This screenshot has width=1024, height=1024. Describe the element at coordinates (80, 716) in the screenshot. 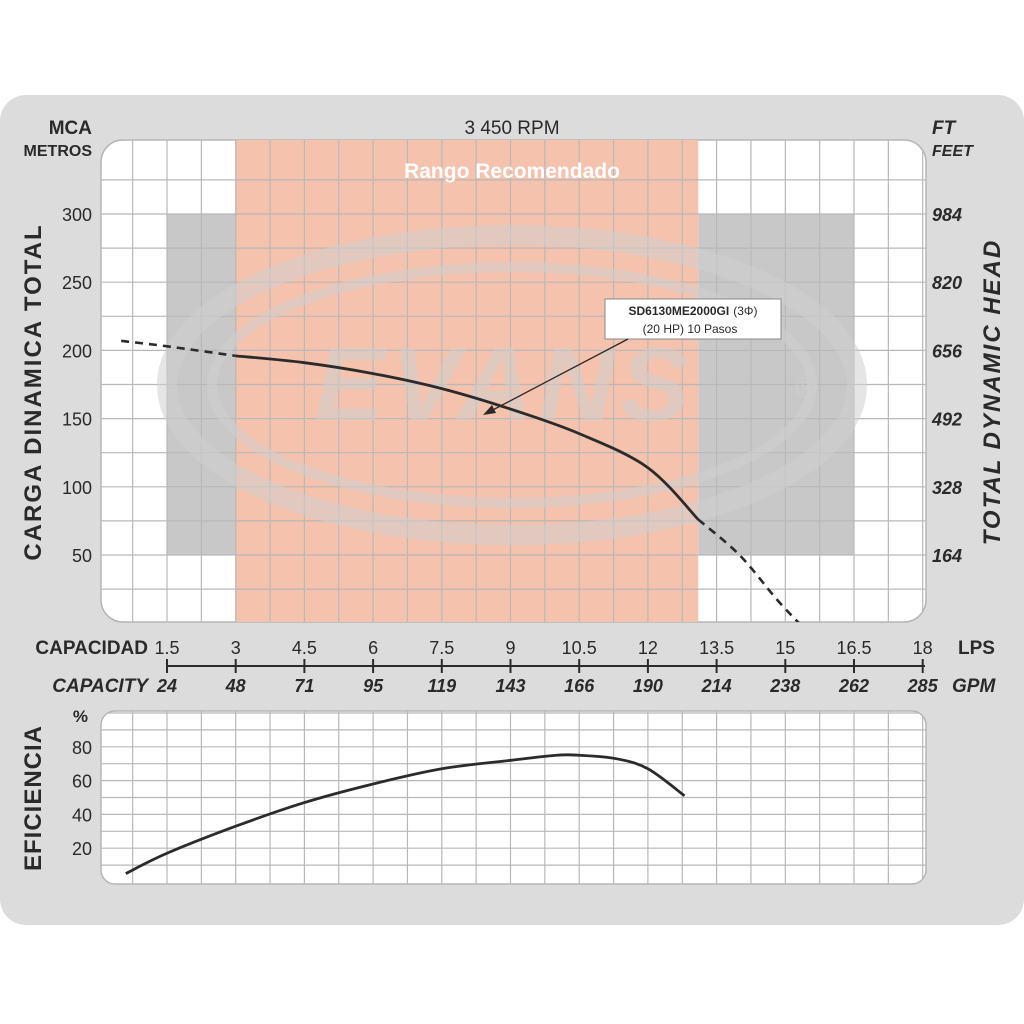

I see `percent-label: %` at that location.